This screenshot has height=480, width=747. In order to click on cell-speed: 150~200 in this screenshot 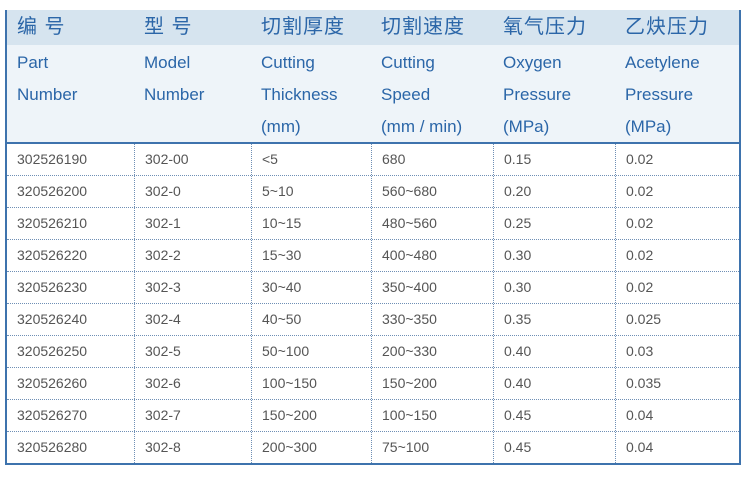, I will do `click(432, 383)`.